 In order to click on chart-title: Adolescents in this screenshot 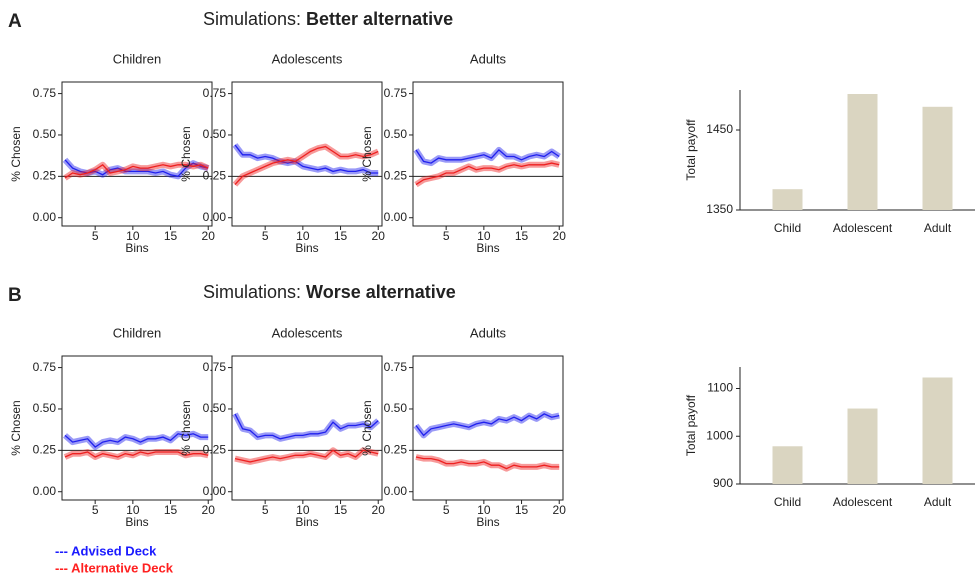, I will do `click(307, 332)`.